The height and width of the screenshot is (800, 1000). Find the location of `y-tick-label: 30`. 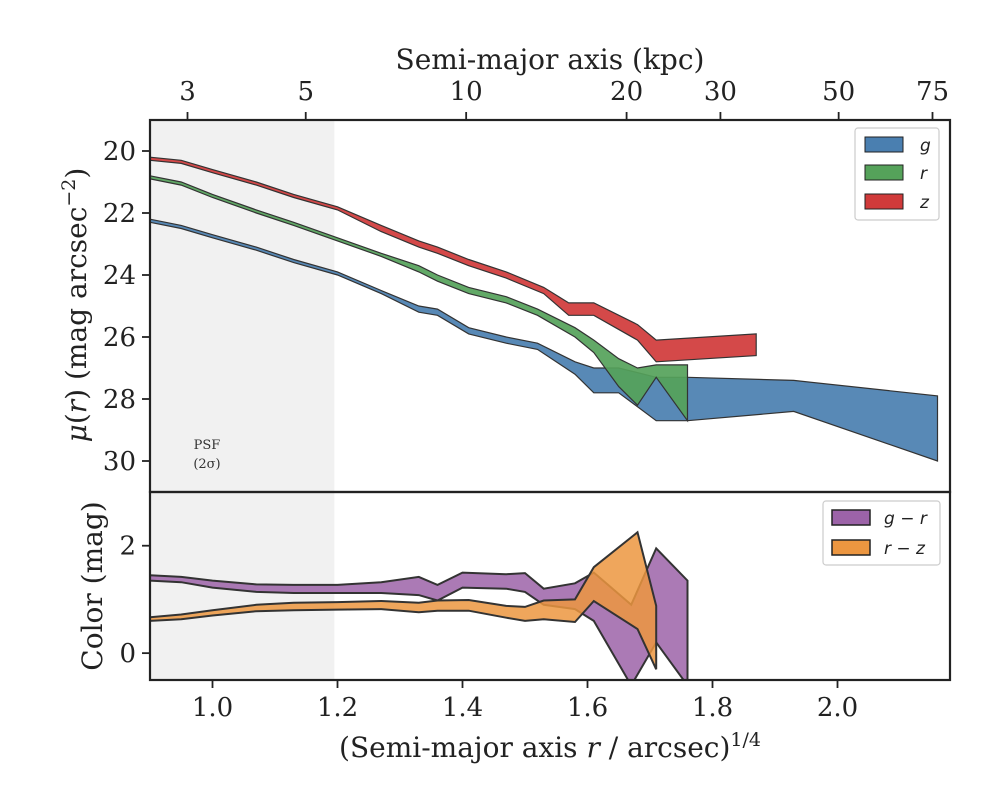

y-tick-label: 30 is located at coordinates (119, 462).